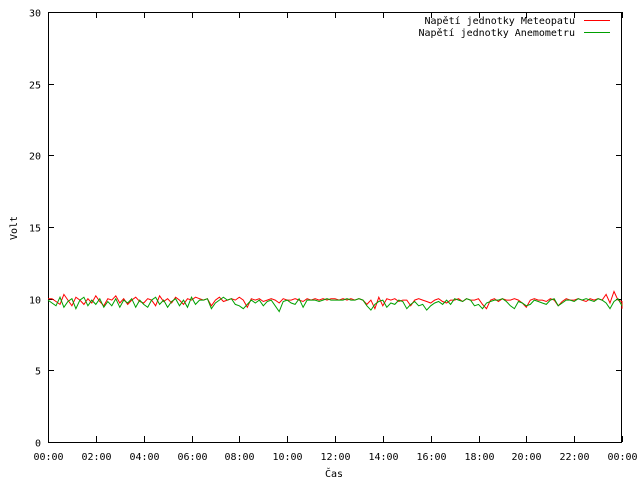 Image resolution: width=640 pixels, height=480 pixels. Describe the element at coordinates (431, 457) in the screenshot. I see `x-tick-label: 16:00` at that location.